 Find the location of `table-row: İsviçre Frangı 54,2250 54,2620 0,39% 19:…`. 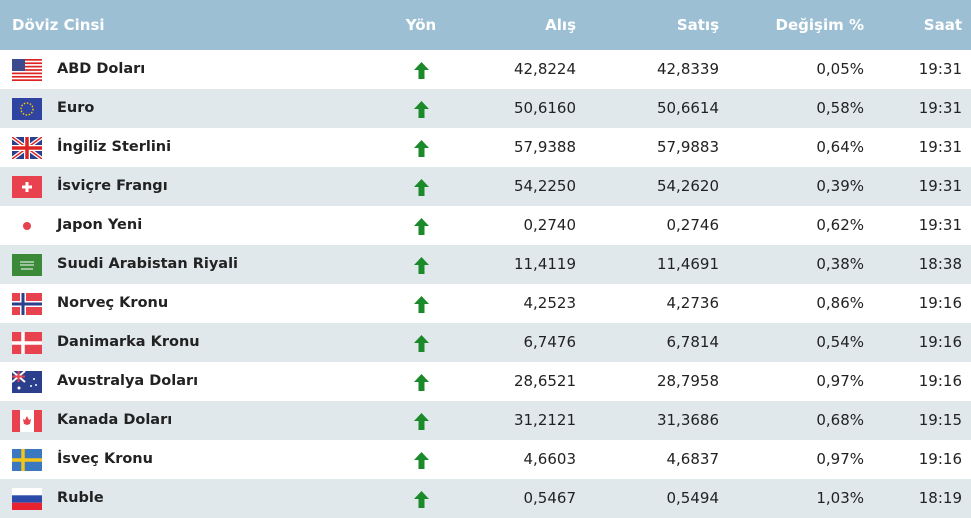

table-row: İsviçre Frangı 54,2250 54,2620 0,39% 19:… is located at coordinates (485, 186).